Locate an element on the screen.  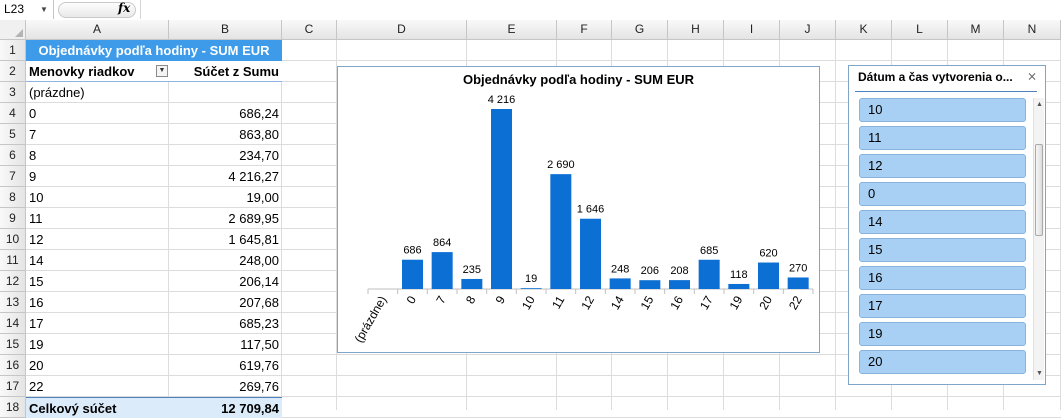
pivot-row-label: 9 is located at coordinates (33, 176).